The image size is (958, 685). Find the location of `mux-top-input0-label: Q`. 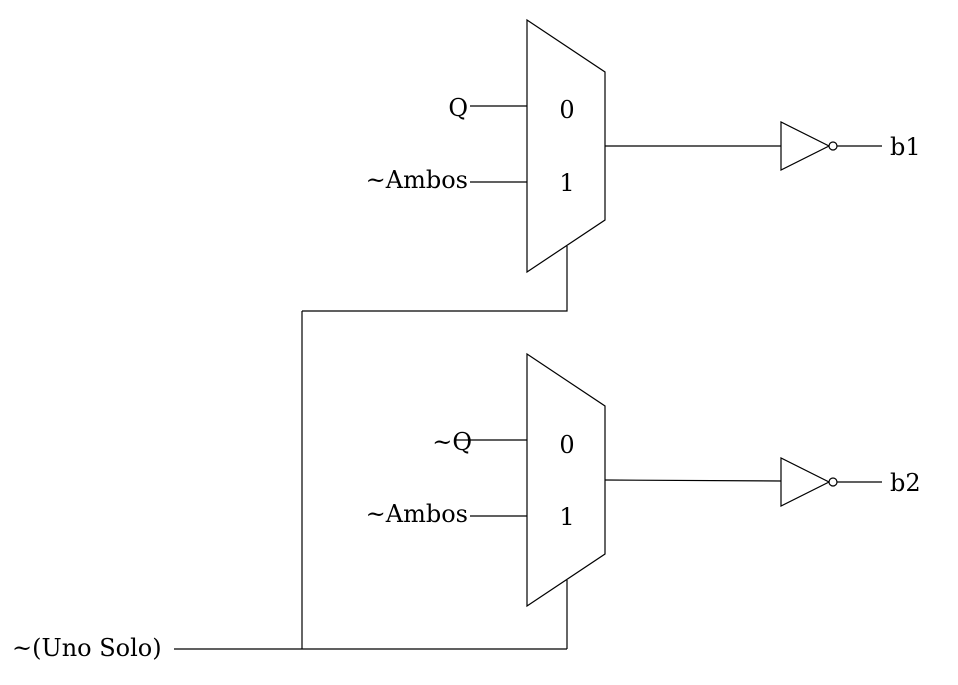

mux-top-input0-label: Q is located at coordinates (458, 108).